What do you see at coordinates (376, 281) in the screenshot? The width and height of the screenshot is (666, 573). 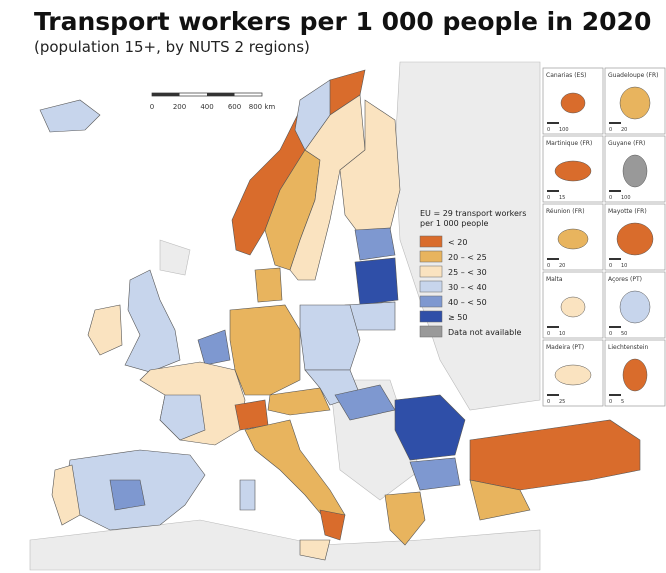 I see `region-latvia` at bounding box center [376, 281].